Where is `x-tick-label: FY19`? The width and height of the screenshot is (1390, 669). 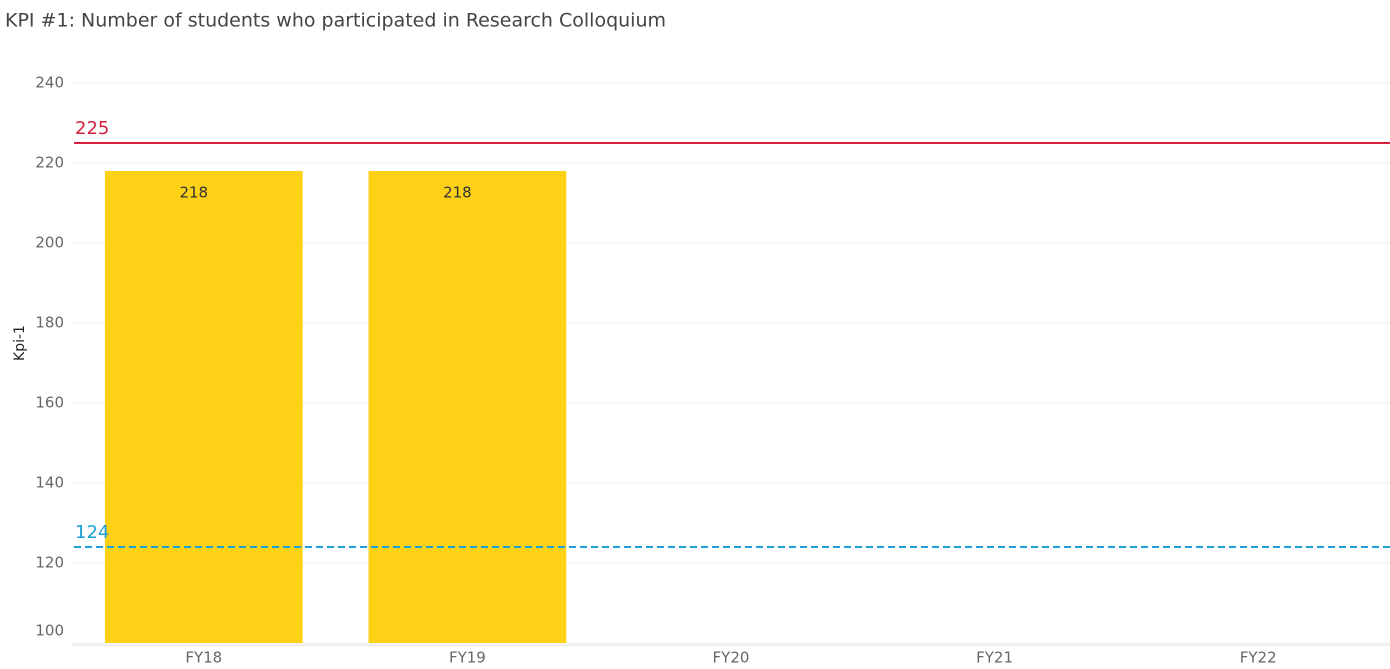 x-tick-label: FY19 is located at coordinates (467, 658).